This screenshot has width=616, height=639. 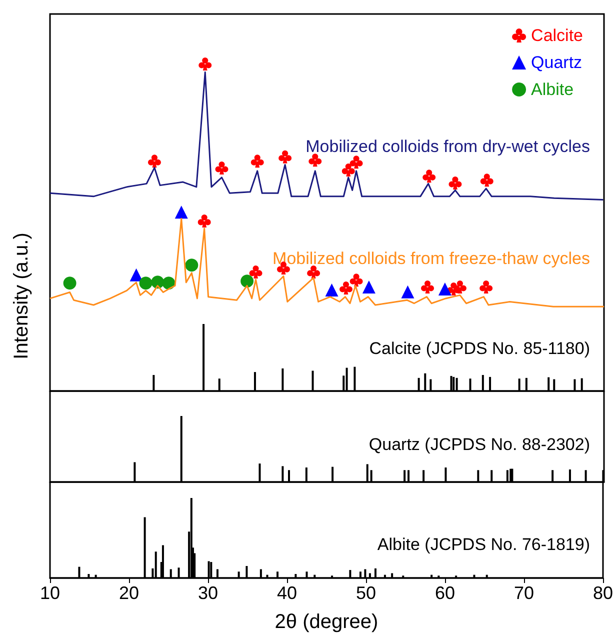 I want to click on legend-label: Quartz, so click(x=556, y=62).